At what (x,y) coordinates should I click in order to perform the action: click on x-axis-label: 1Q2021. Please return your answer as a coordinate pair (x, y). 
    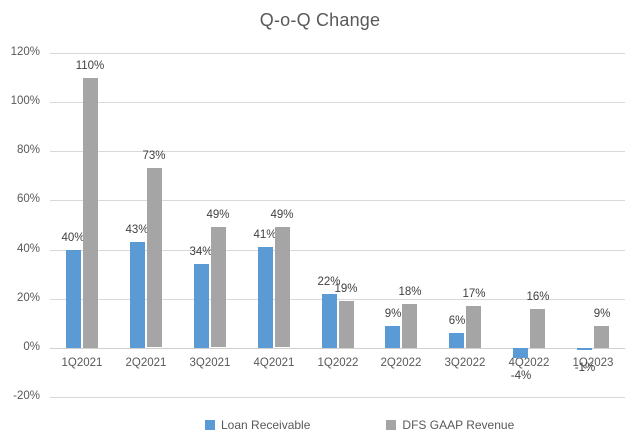
    Looking at the image, I should click on (82, 363).